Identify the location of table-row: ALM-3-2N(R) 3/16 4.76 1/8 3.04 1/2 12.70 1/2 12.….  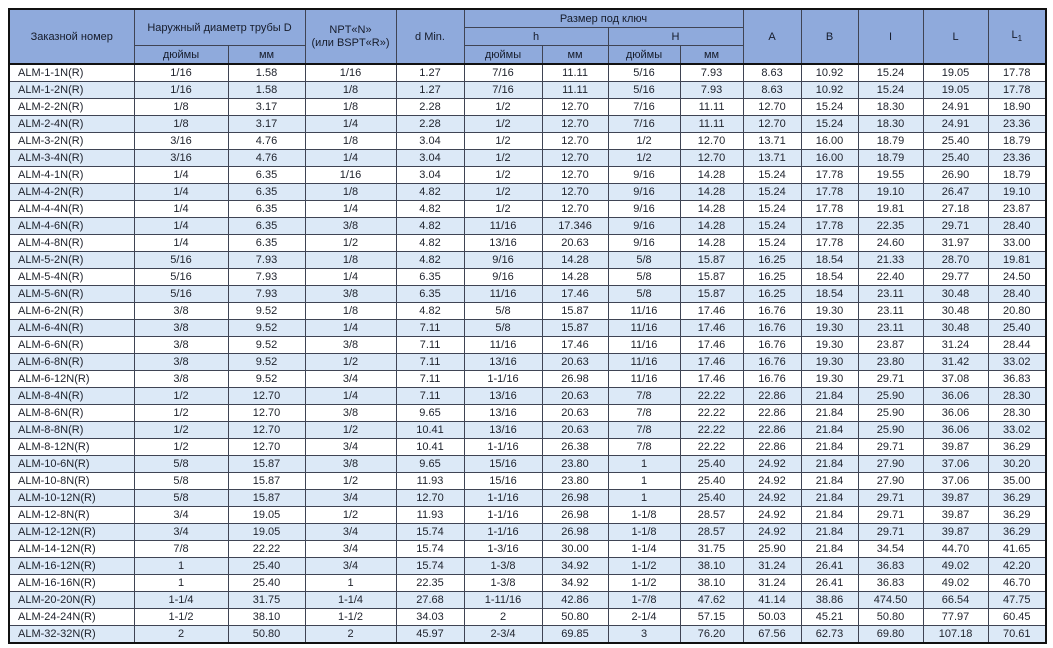
(527, 141).